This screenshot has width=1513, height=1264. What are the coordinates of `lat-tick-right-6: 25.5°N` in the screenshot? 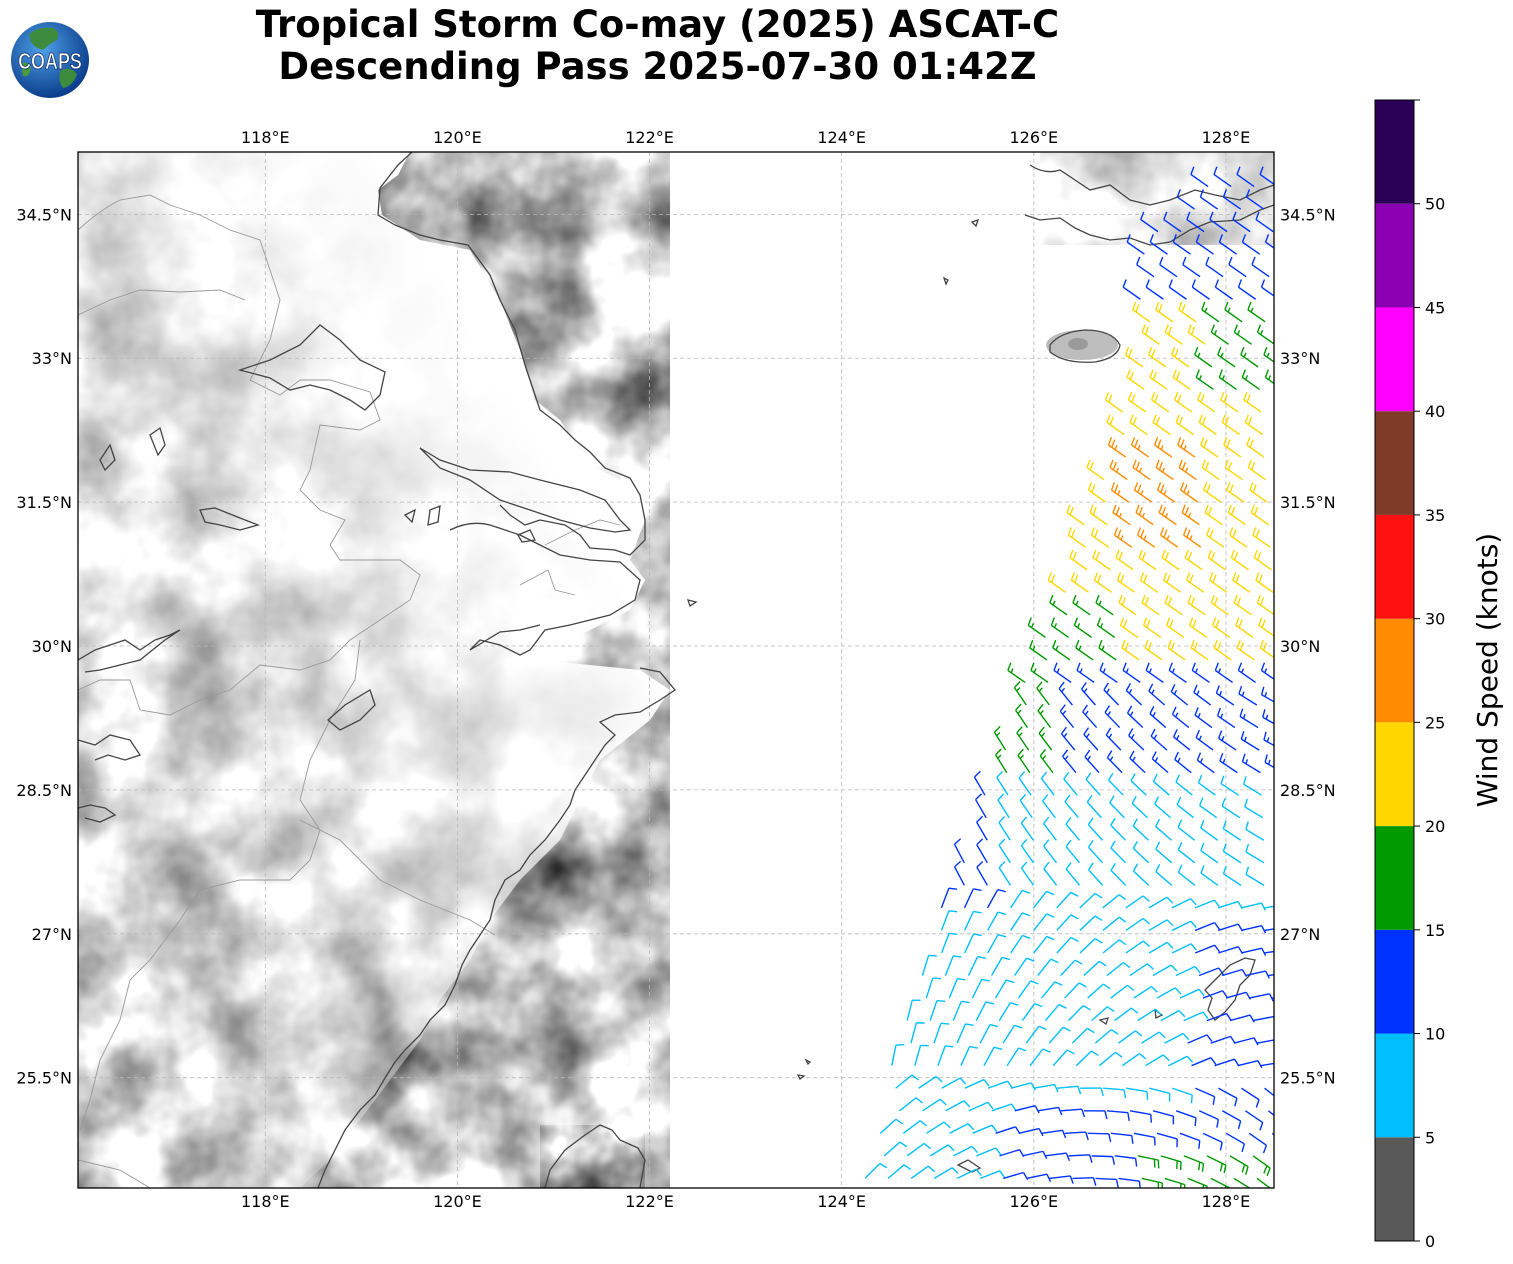 It's located at (1308, 1078).